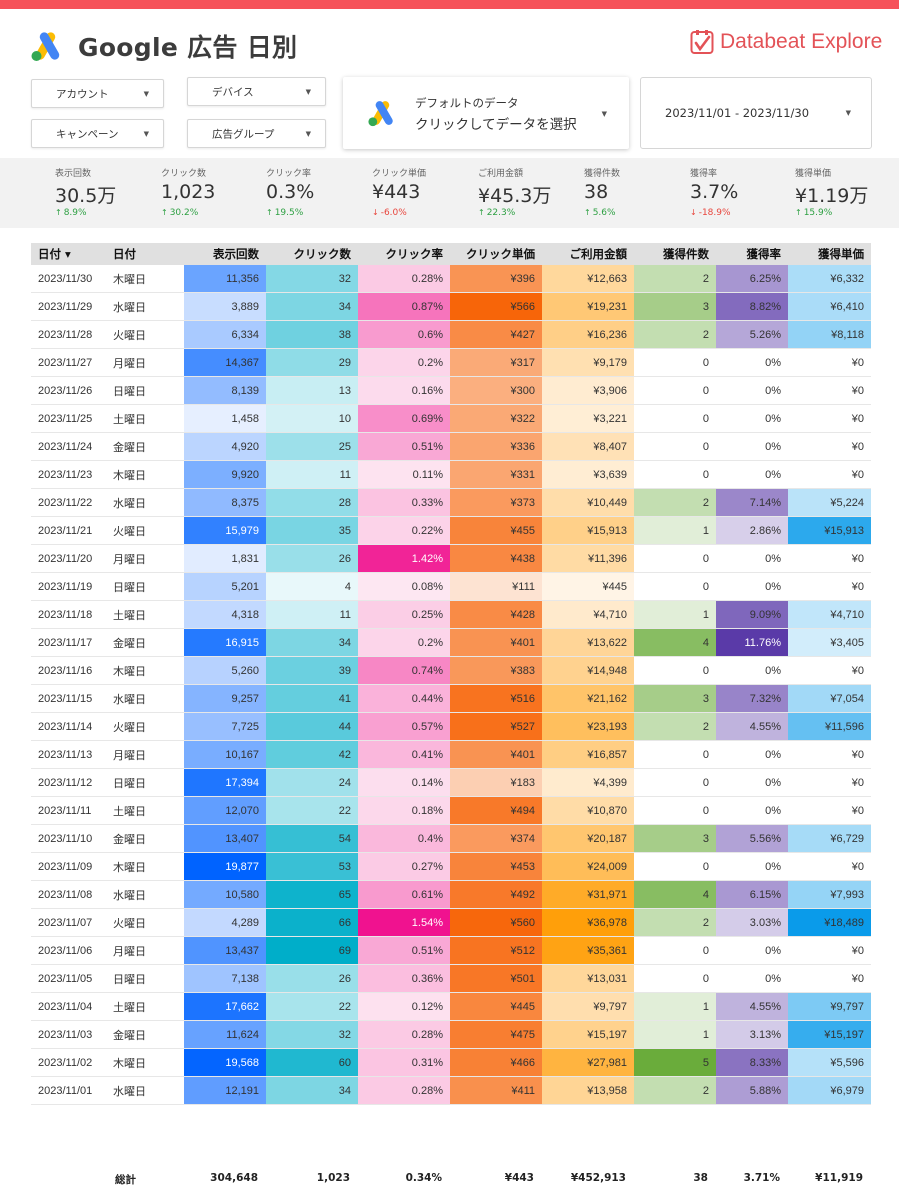 This screenshot has height=1198, width=899. What do you see at coordinates (598, 1178) in the screenshot?
I see `totals-cost: ¥452,913` at bounding box center [598, 1178].